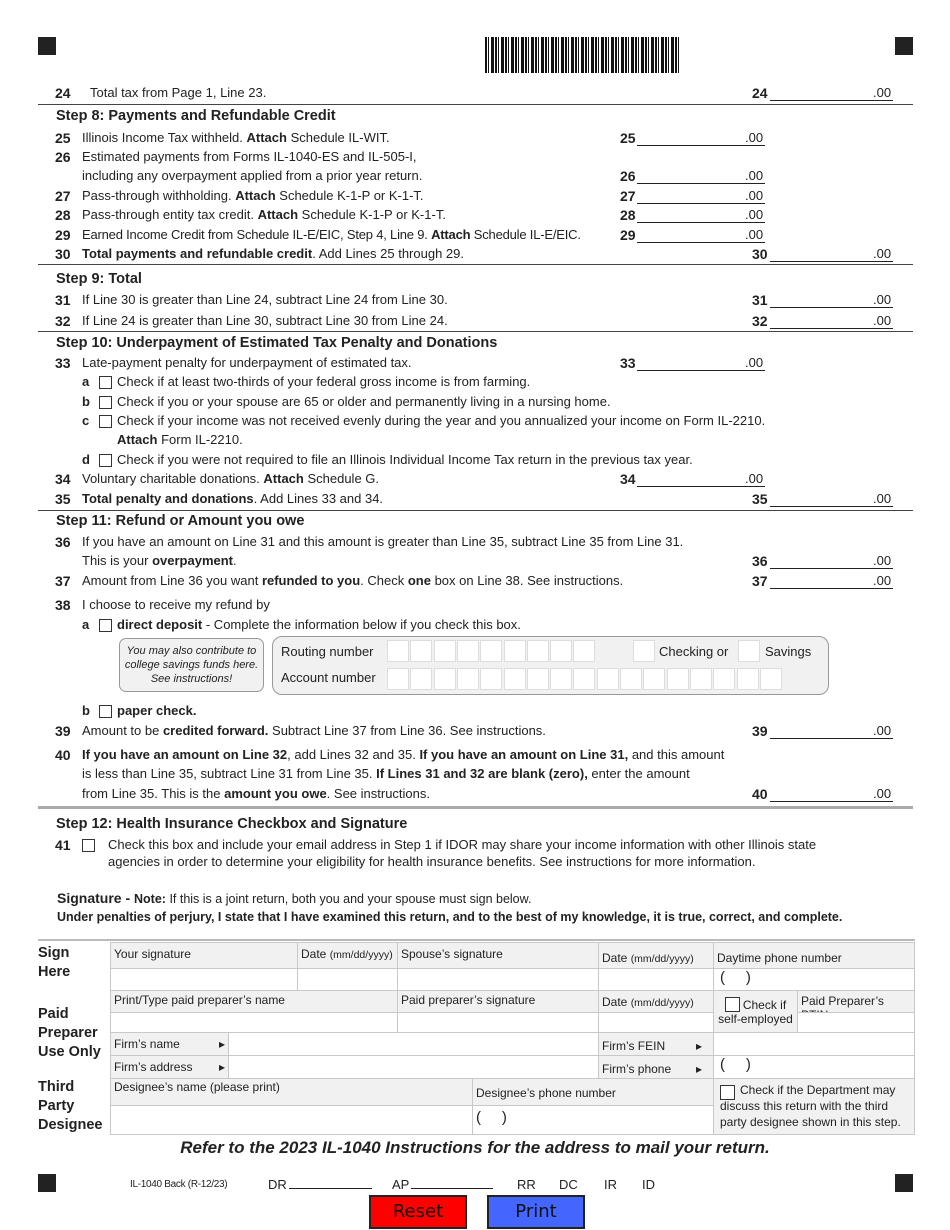  What do you see at coordinates (498, 979) in the screenshot?
I see `spouse-signature-field` at bounding box center [498, 979].